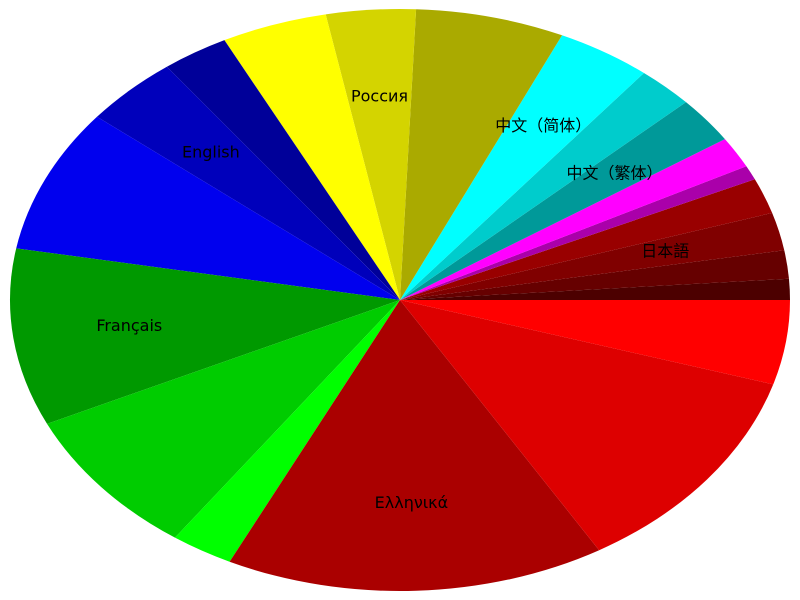 This screenshot has width=800, height=600. I want to click on slice-label: Français, so click(129, 325).